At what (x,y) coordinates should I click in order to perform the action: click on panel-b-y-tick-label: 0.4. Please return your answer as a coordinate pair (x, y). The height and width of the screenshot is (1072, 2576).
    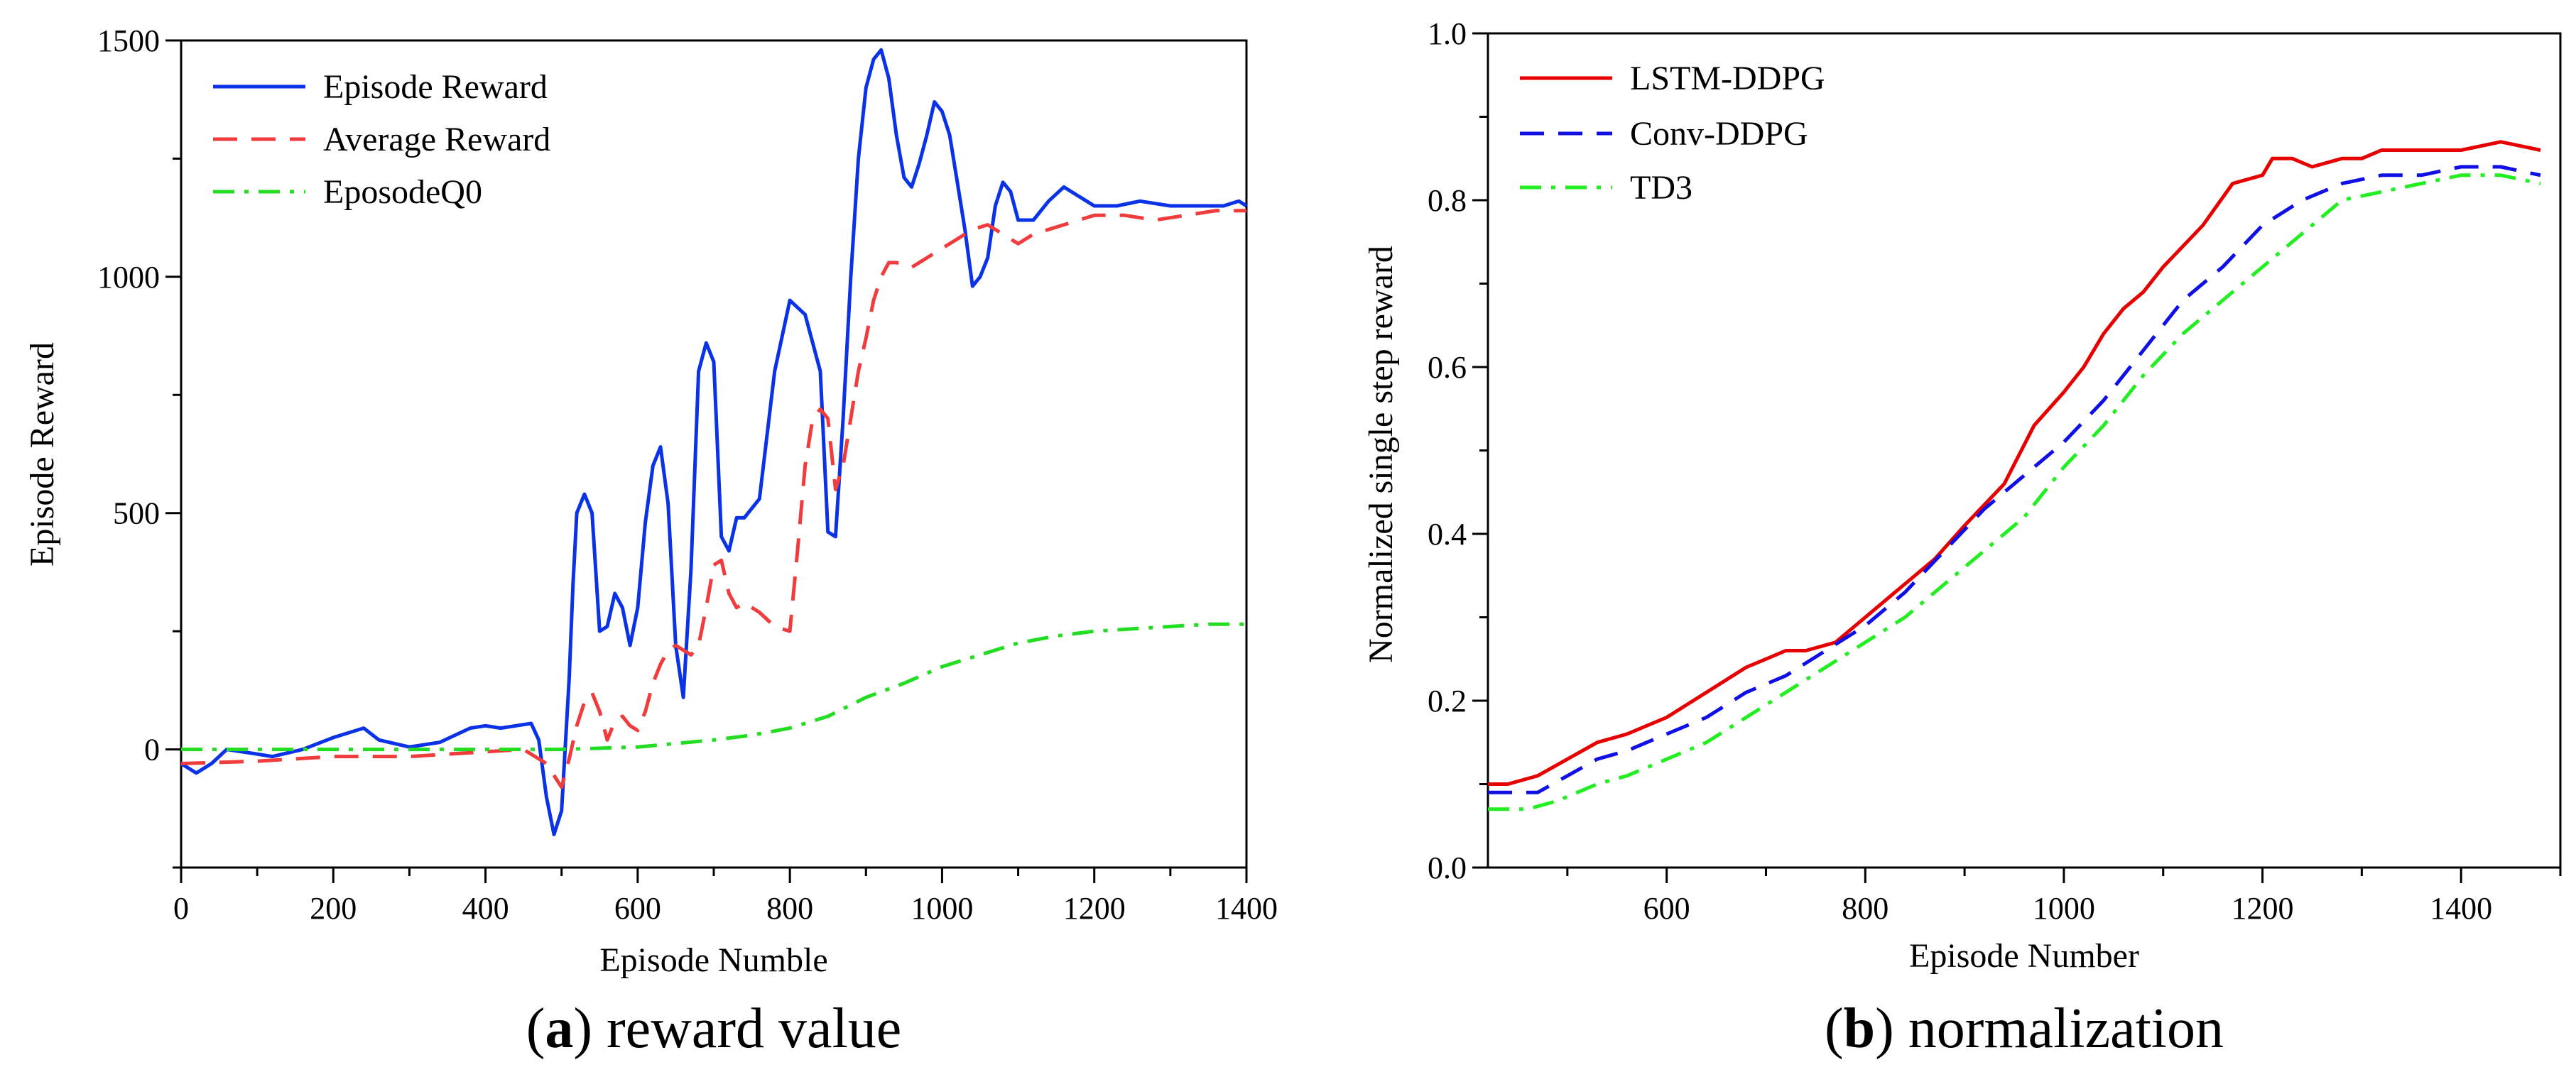
    Looking at the image, I should click on (1448, 534).